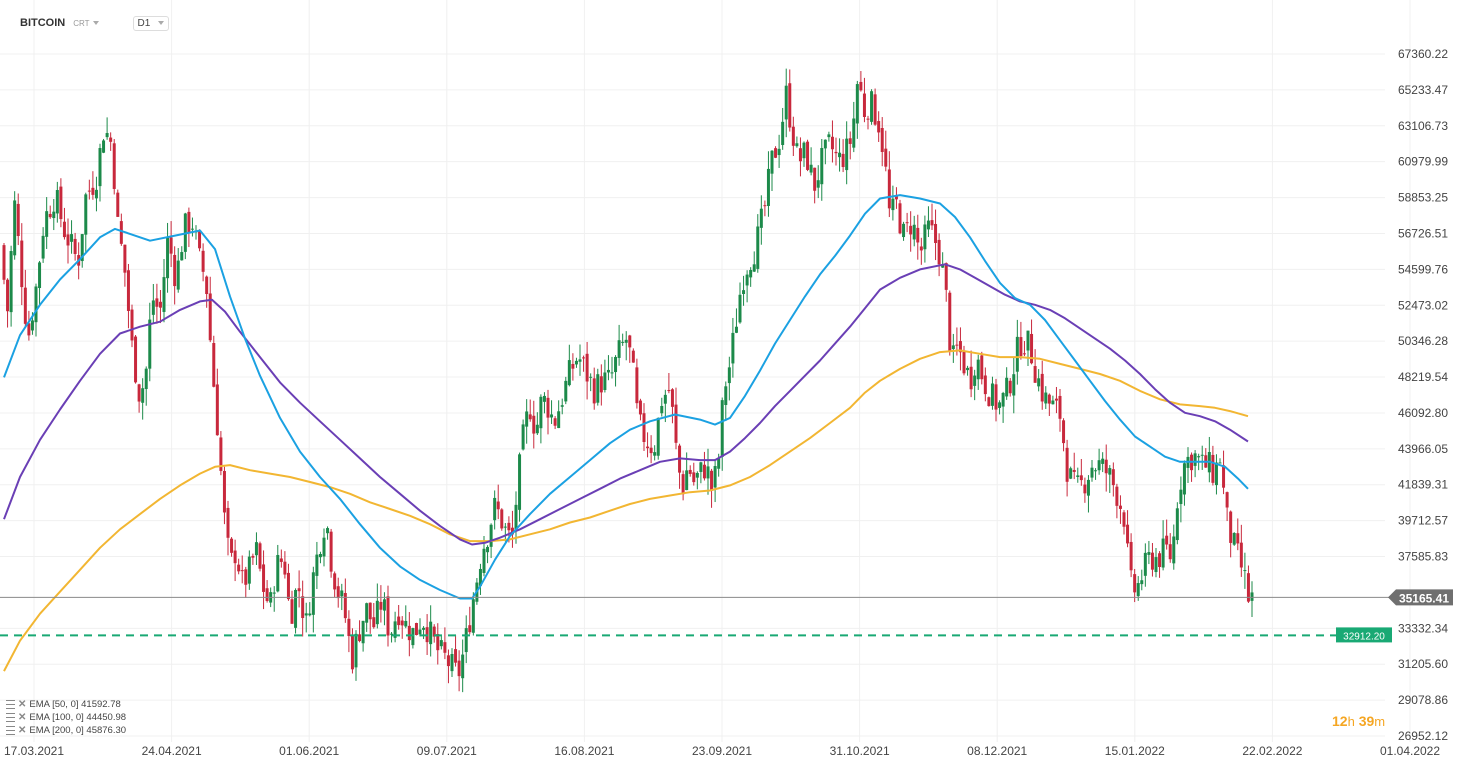  I want to click on legend-item-ema100: ✕ EMA [100, 0] 44450.98, so click(66, 717).